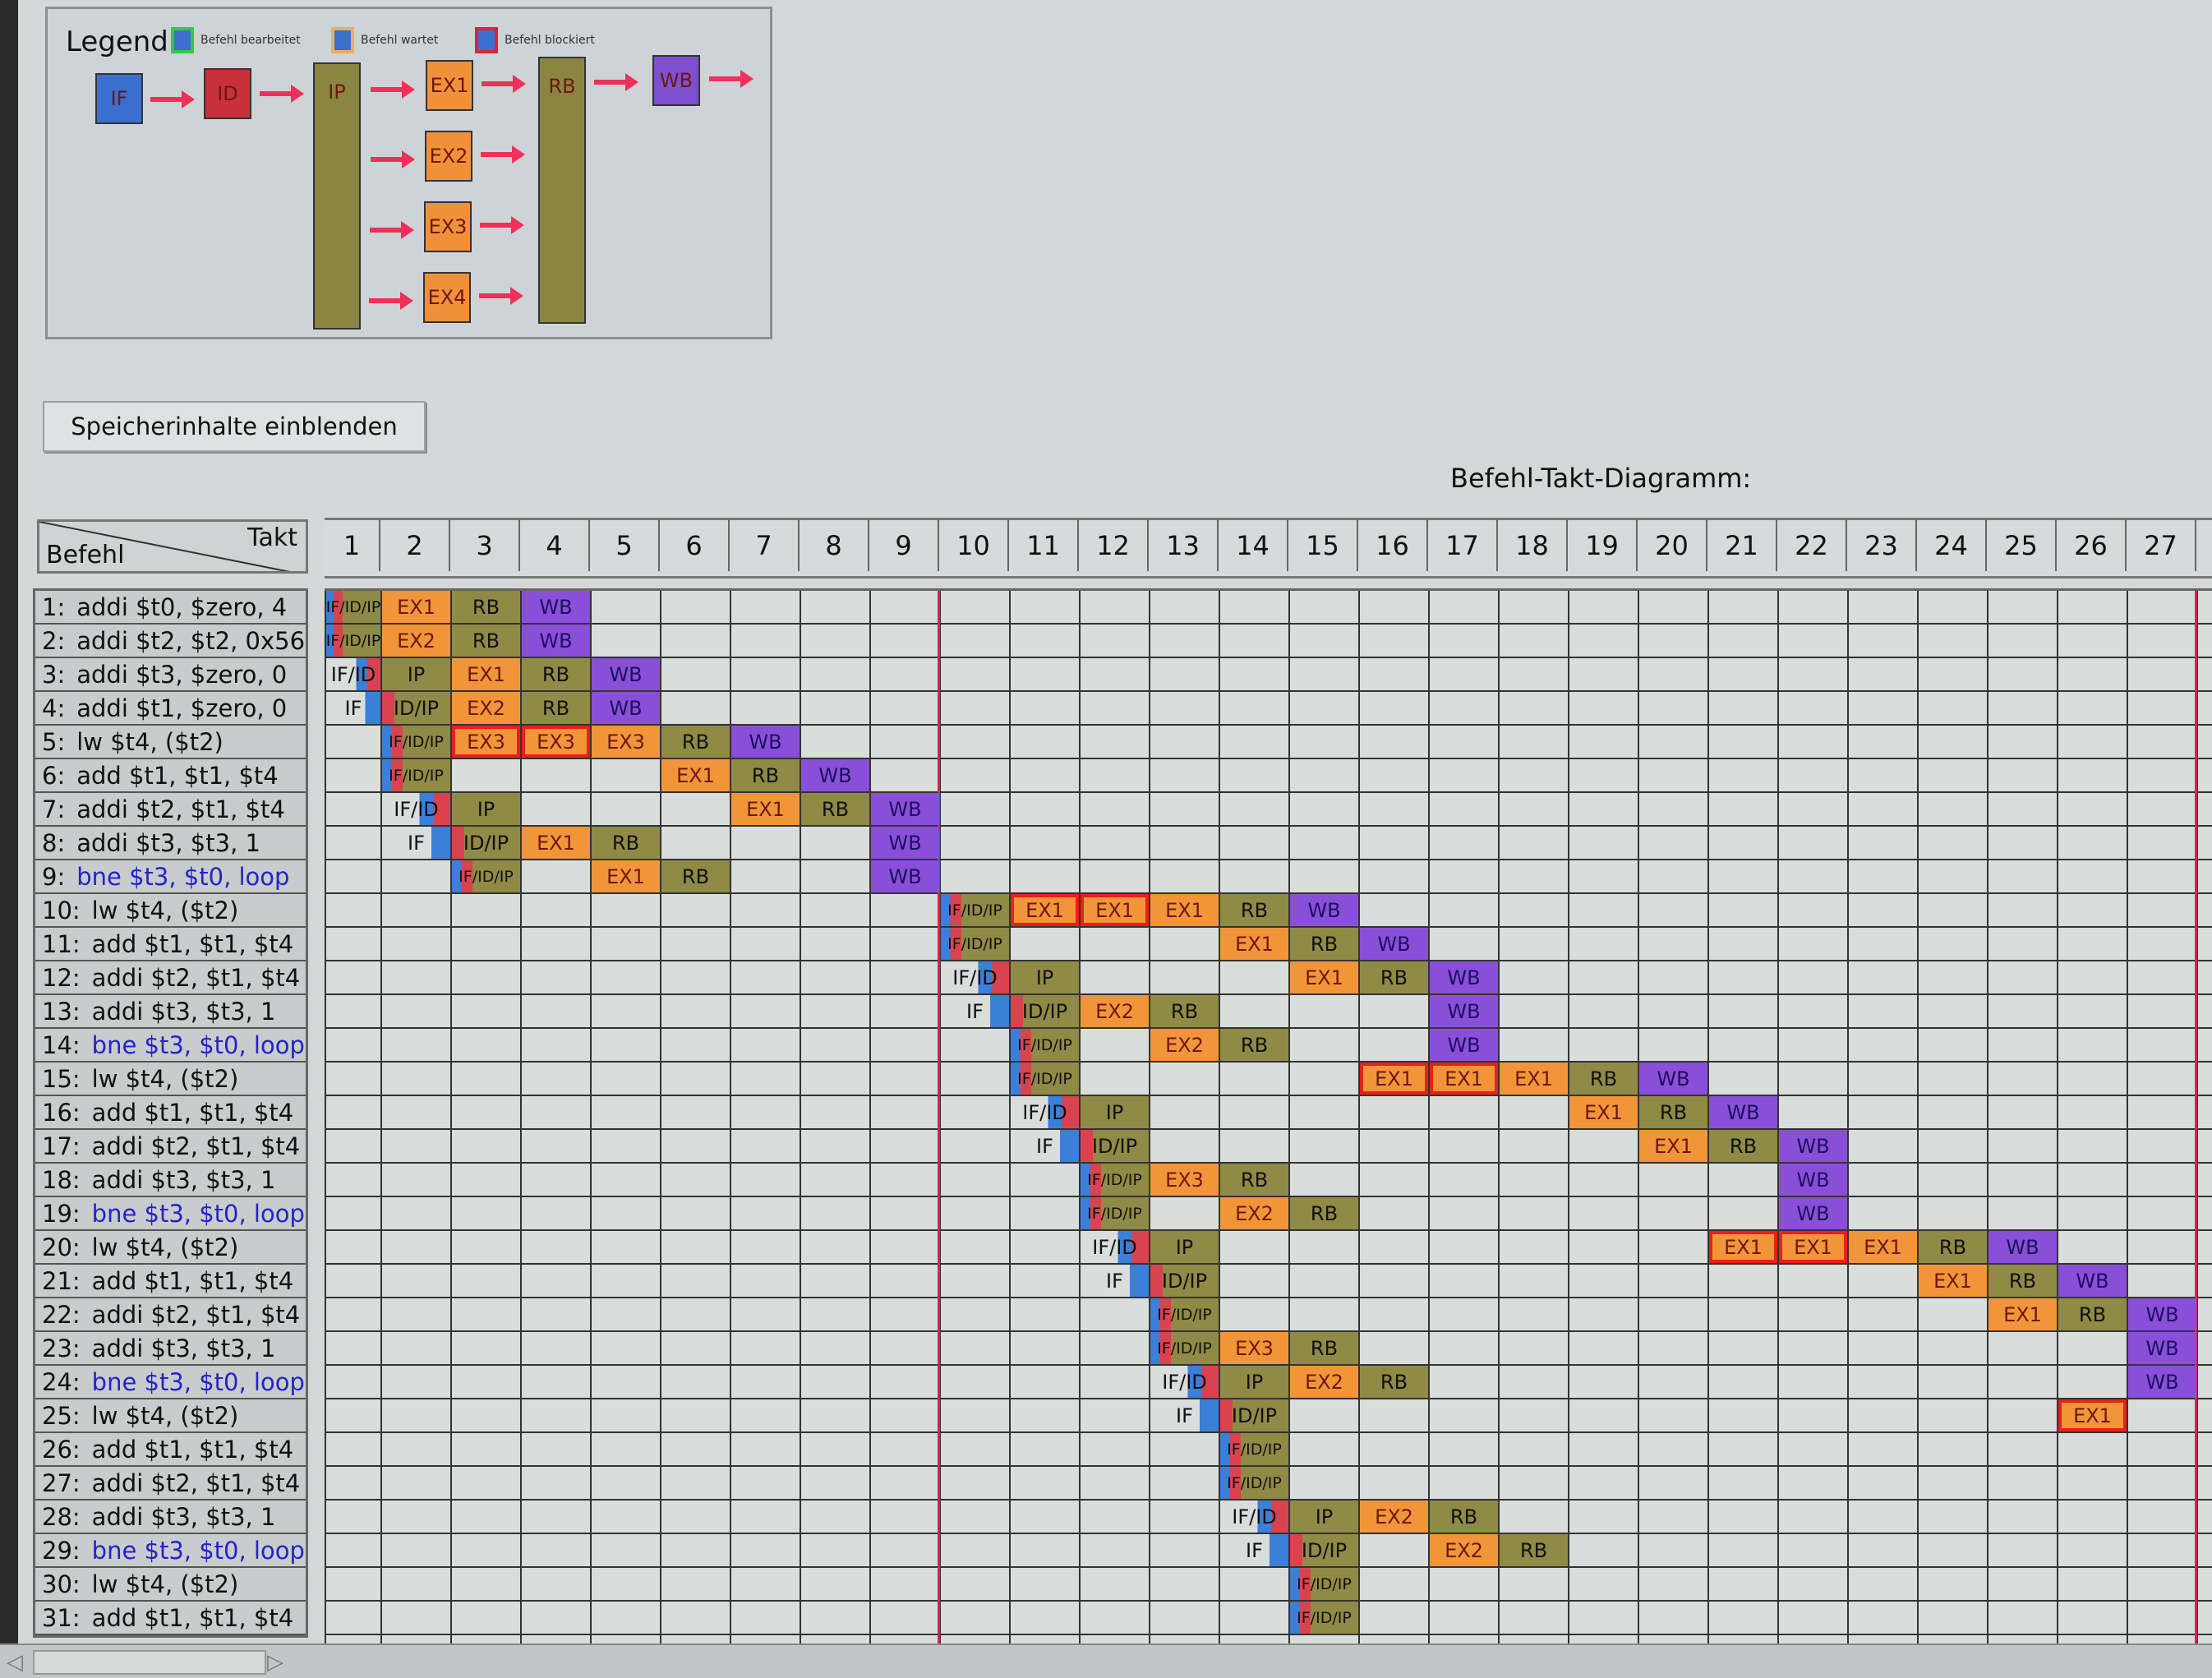 The height and width of the screenshot is (1678, 2212). Describe the element at coordinates (170, 1618) in the screenshot. I see `instruction-row: 31: add $t1, $t1, $t4` at that location.